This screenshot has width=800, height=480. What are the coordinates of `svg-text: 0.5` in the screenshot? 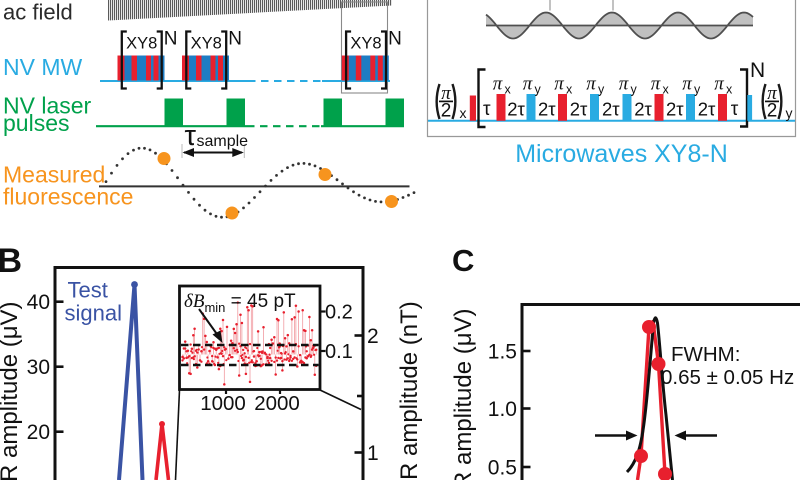 It's located at (502, 468).